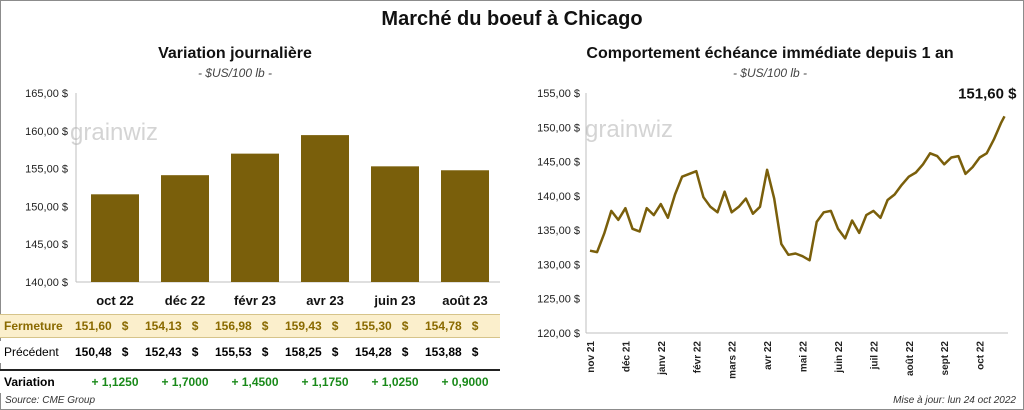 Image resolution: width=1024 pixels, height=410 pixels. Describe the element at coordinates (512, 19) in the screenshot. I see `main-title: Marché du boeuf à Chicago` at that location.